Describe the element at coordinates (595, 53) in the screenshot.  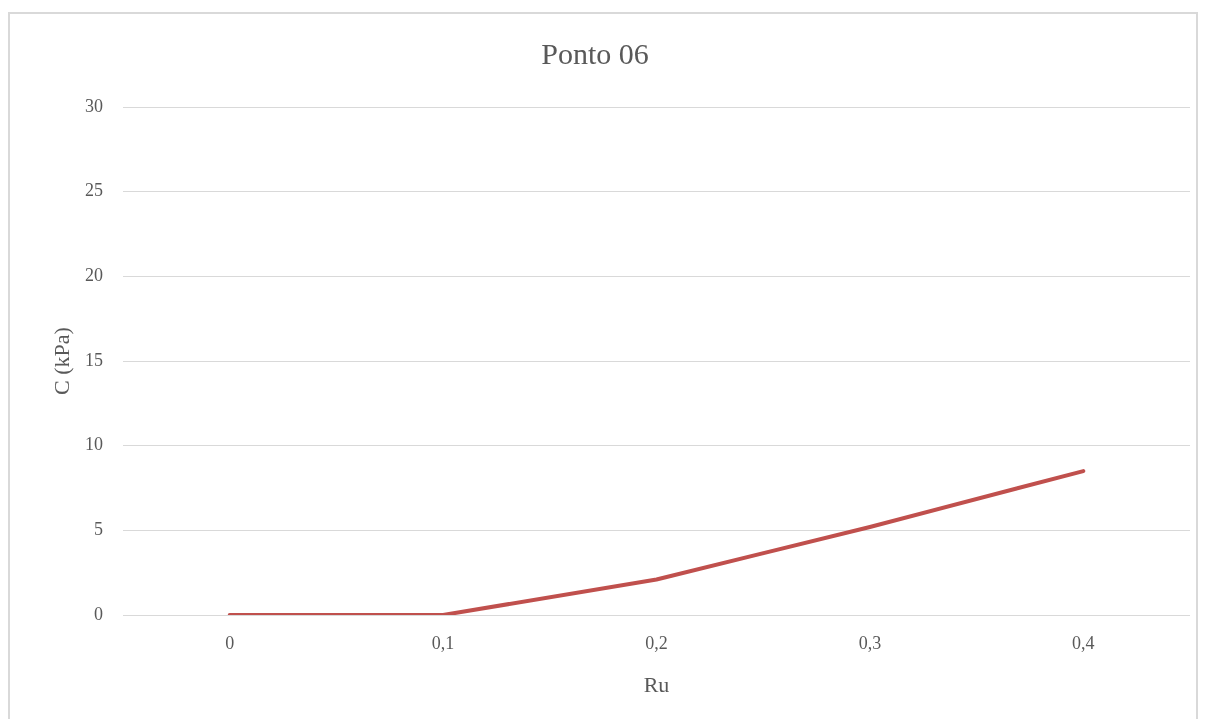
I see `chart-title: Ponto 06` at that location.